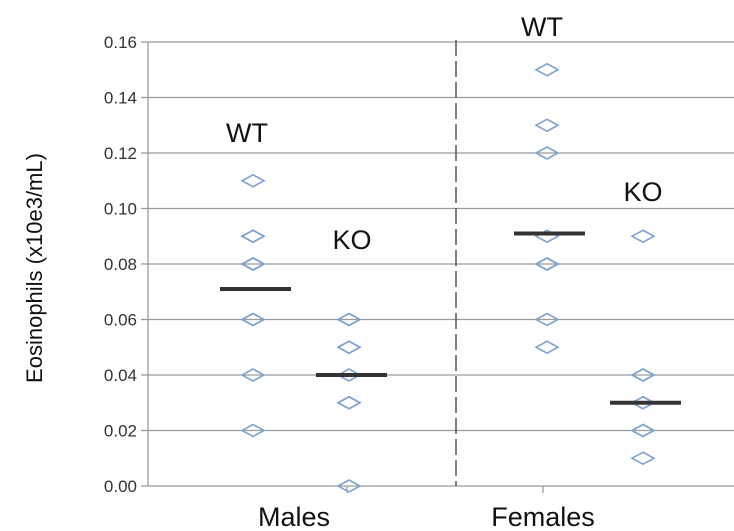 The width and height of the screenshot is (734, 531). Describe the element at coordinates (120, 431) in the screenshot. I see `y-tick-label: 0.02` at that location.